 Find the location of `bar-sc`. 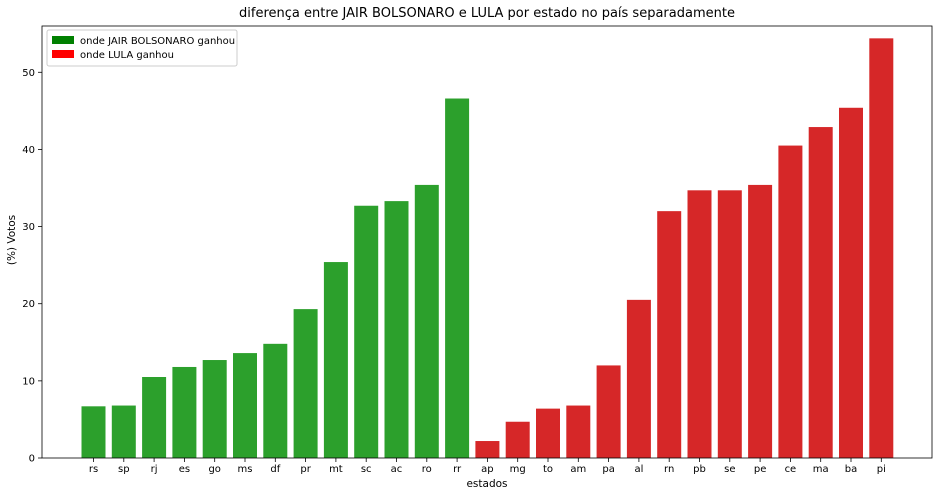

bar-sc is located at coordinates (366, 331).